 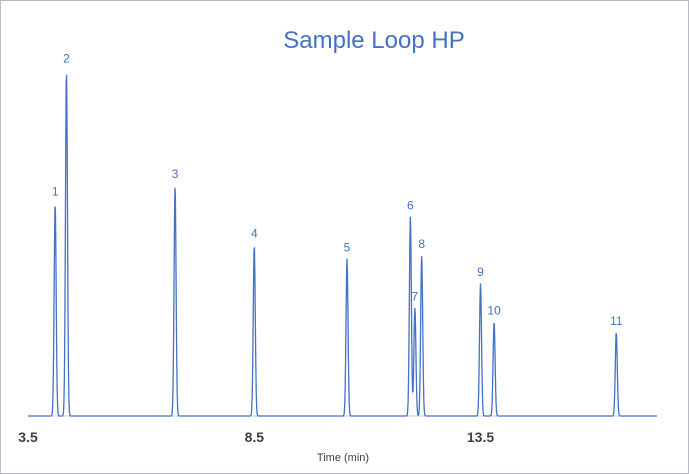 What do you see at coordinates (480, 437) in the screenshot?
I see `x-tick-label: 13.5` at bounding box center [480, 437].